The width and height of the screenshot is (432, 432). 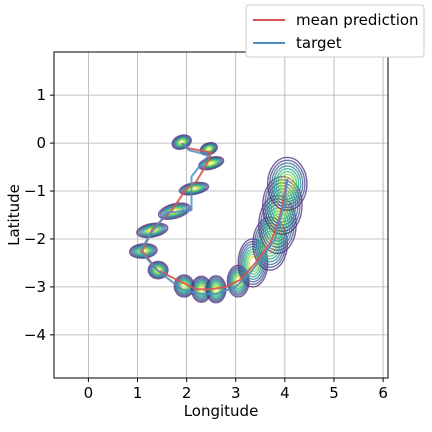 What do you see at coordinates (35, 335) in the screenshot?
I see `y-tick-label: −4` at bounding box center [35, 335].